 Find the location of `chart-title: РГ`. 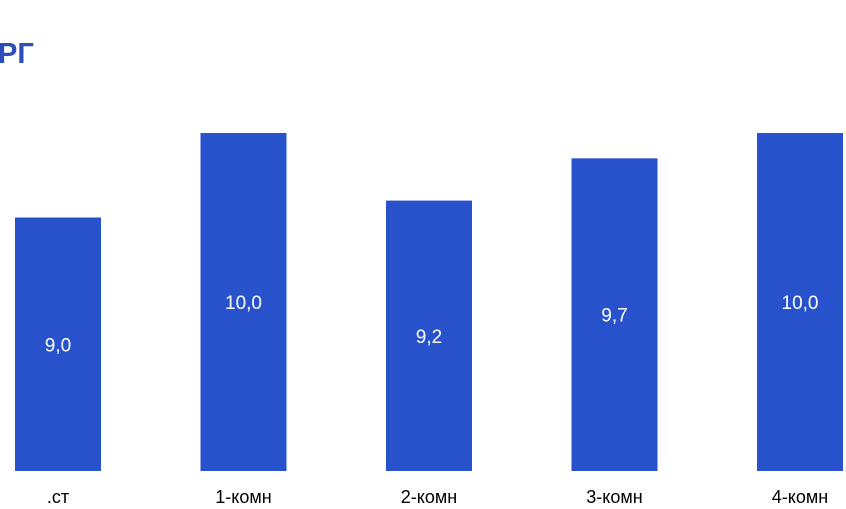

chart-title: РГ is located at coordinates (17, 54).